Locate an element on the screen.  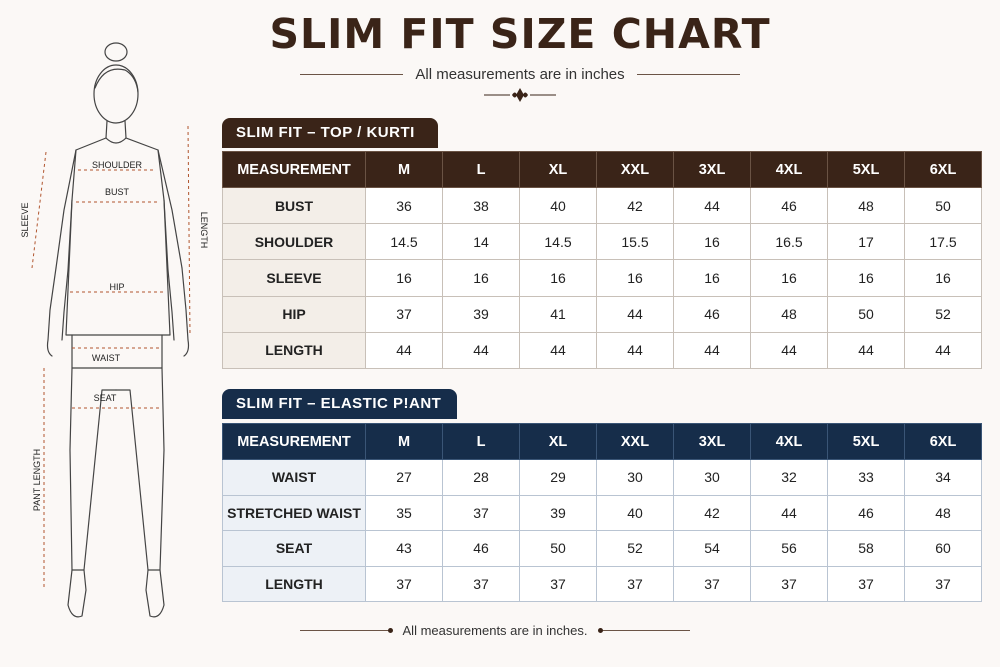
bust-label: BUST is located at coordinates (117, 192).